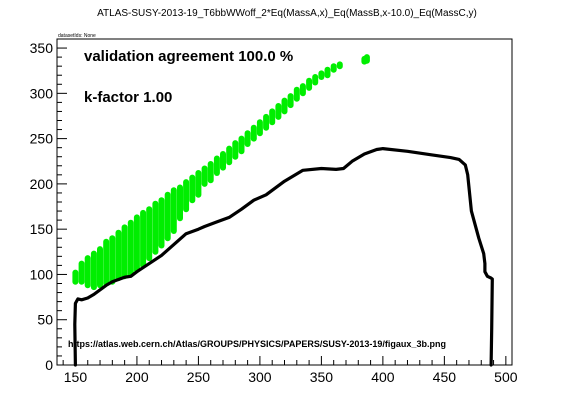  Describe the element at coordinates (322, 377) in the screenshot. I see `x-tick-label: 350` at that location.